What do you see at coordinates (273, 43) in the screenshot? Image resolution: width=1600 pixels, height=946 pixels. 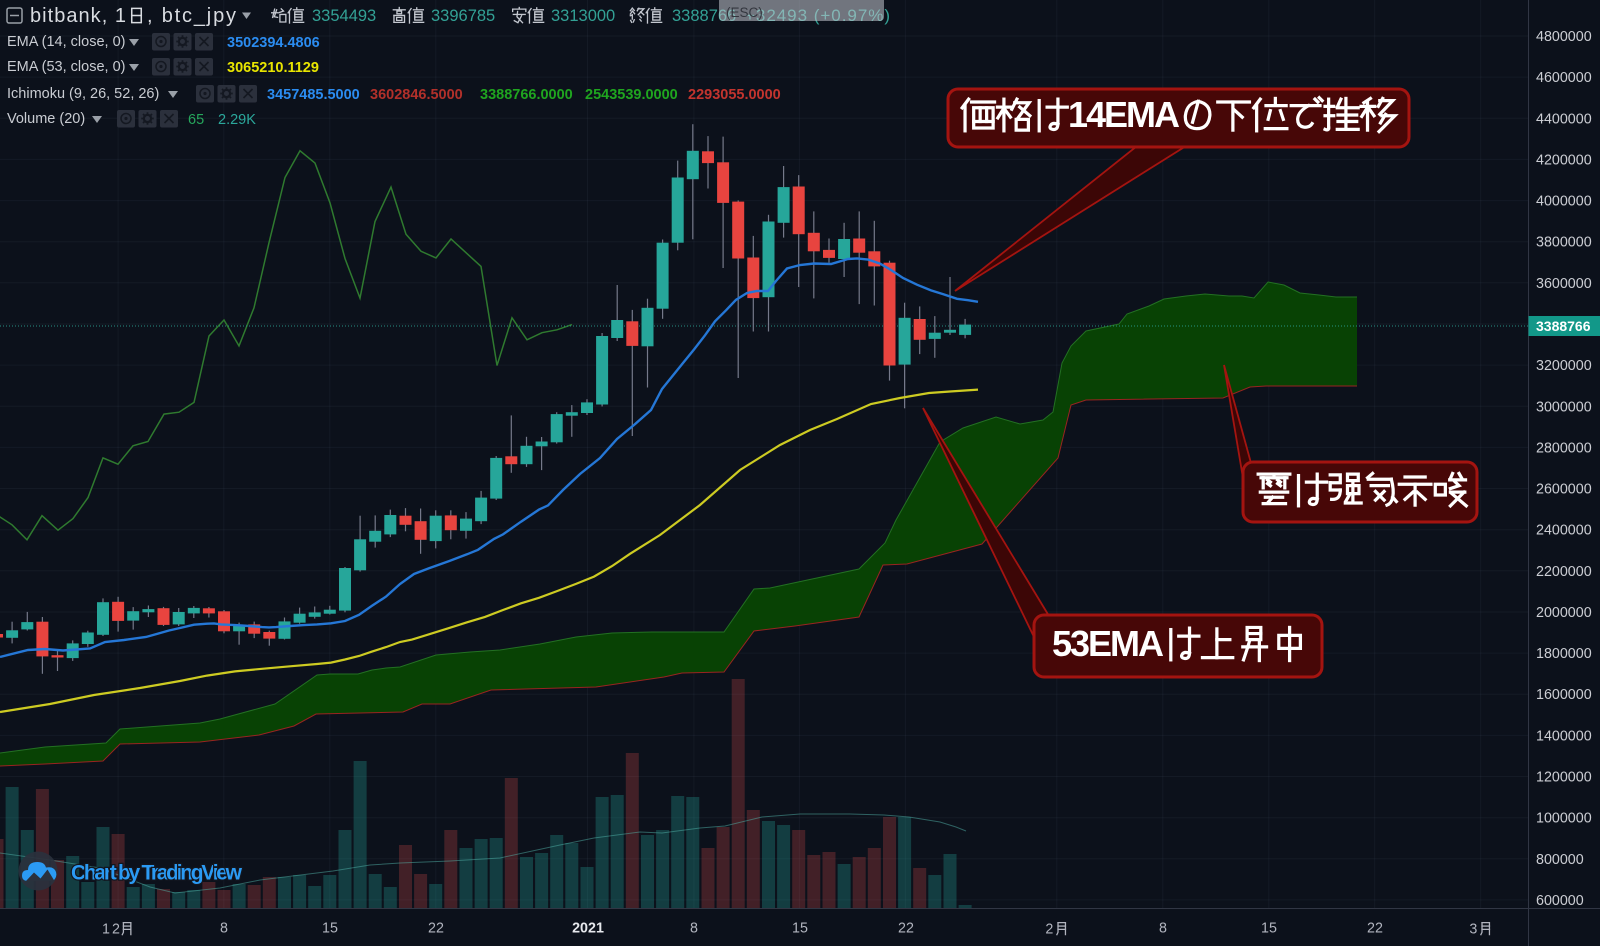 I see `svg-text: 3502394.4806` at bounding box center [273, 43].